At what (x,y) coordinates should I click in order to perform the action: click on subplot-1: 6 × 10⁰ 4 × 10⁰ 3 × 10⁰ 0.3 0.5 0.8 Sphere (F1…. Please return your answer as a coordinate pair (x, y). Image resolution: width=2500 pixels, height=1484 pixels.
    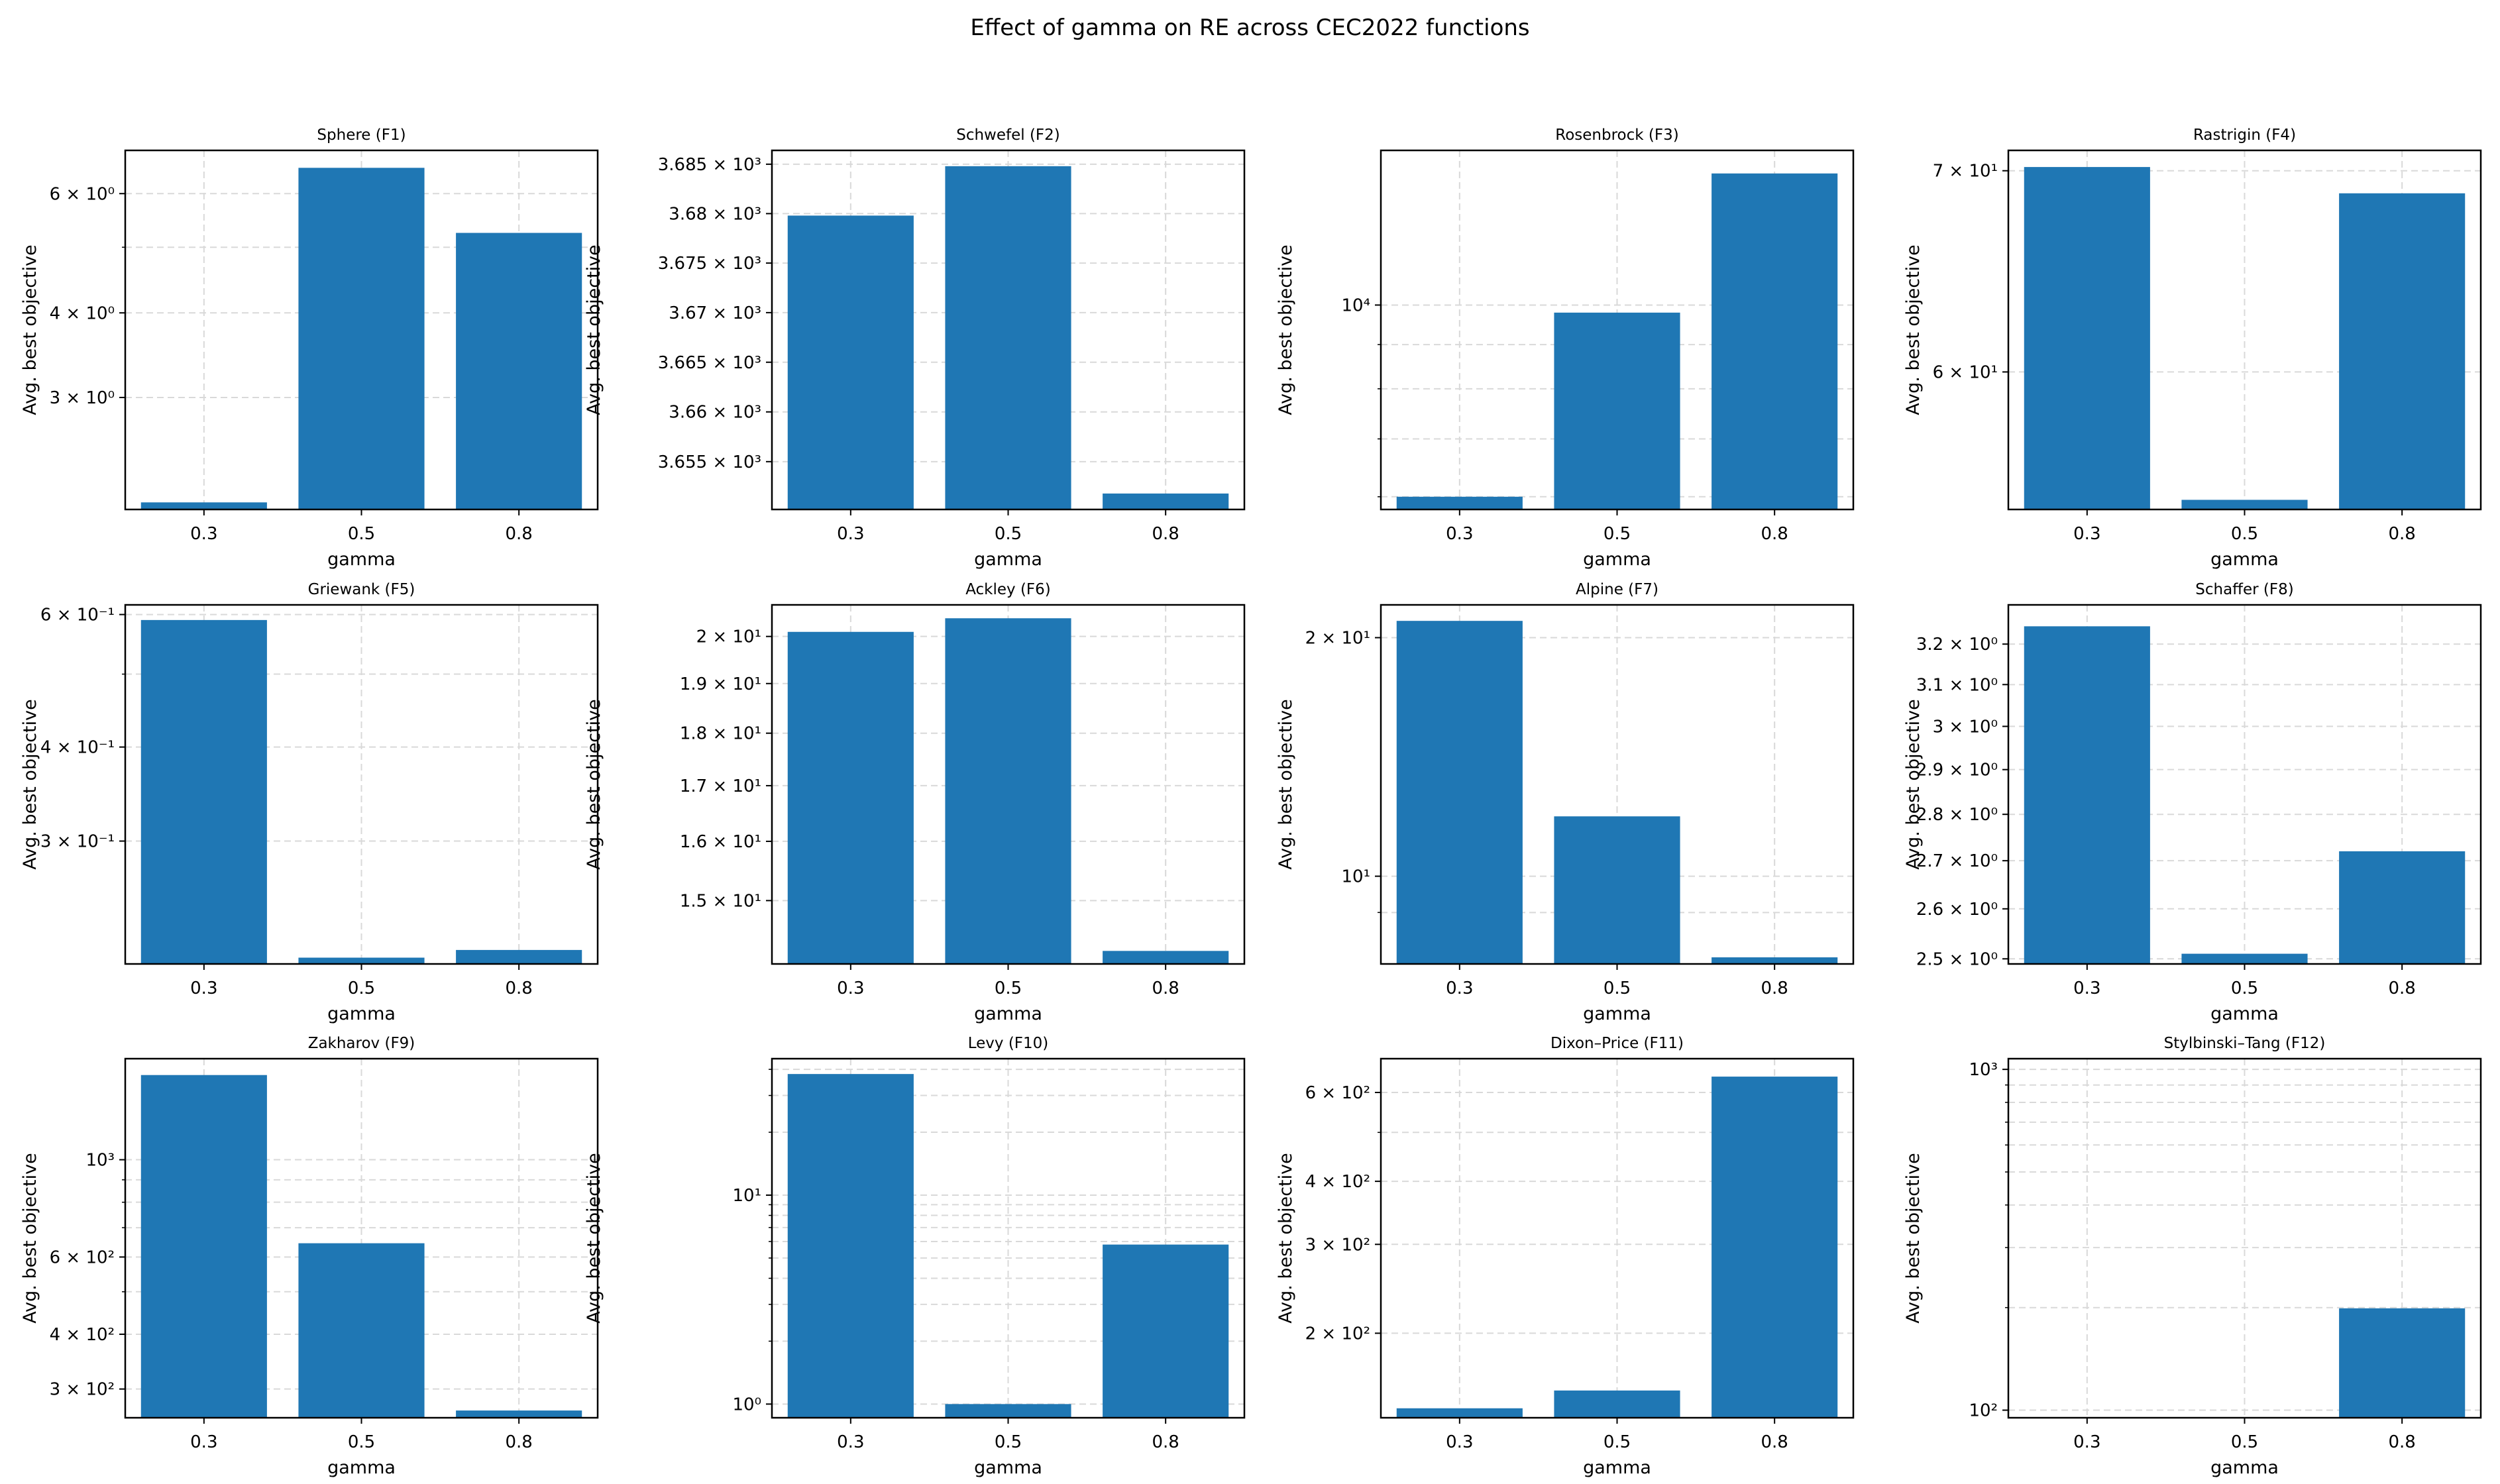
    Looking at the image, I should click on (309, 348).